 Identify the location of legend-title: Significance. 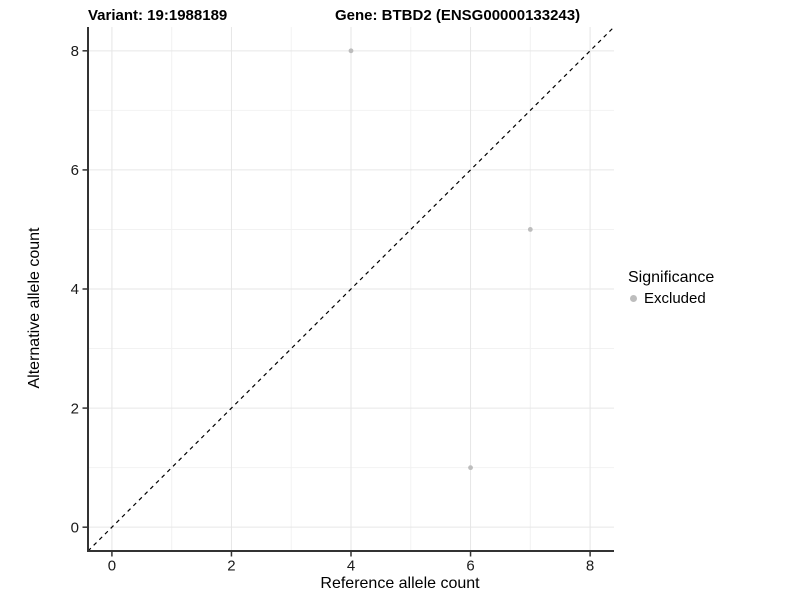
(671, 277).